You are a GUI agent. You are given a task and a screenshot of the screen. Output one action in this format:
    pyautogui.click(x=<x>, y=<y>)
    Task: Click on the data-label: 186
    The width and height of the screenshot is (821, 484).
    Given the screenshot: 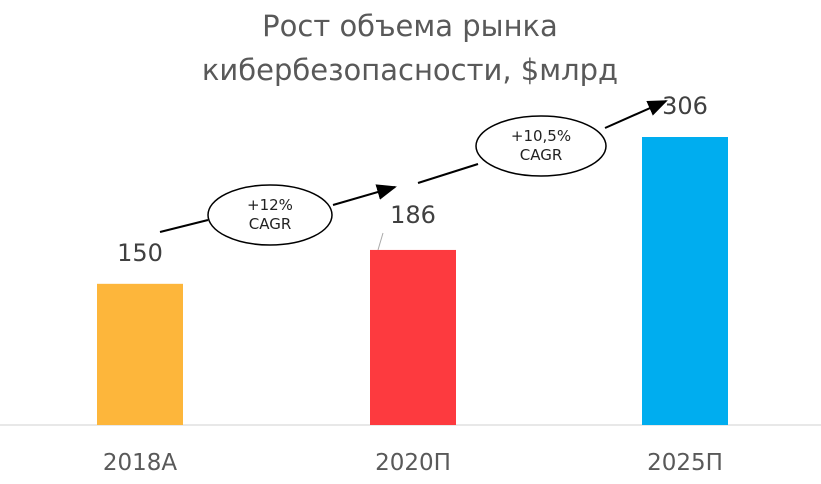 What is the action you would take?
    pyautogui.click(x=413, y=214)
    